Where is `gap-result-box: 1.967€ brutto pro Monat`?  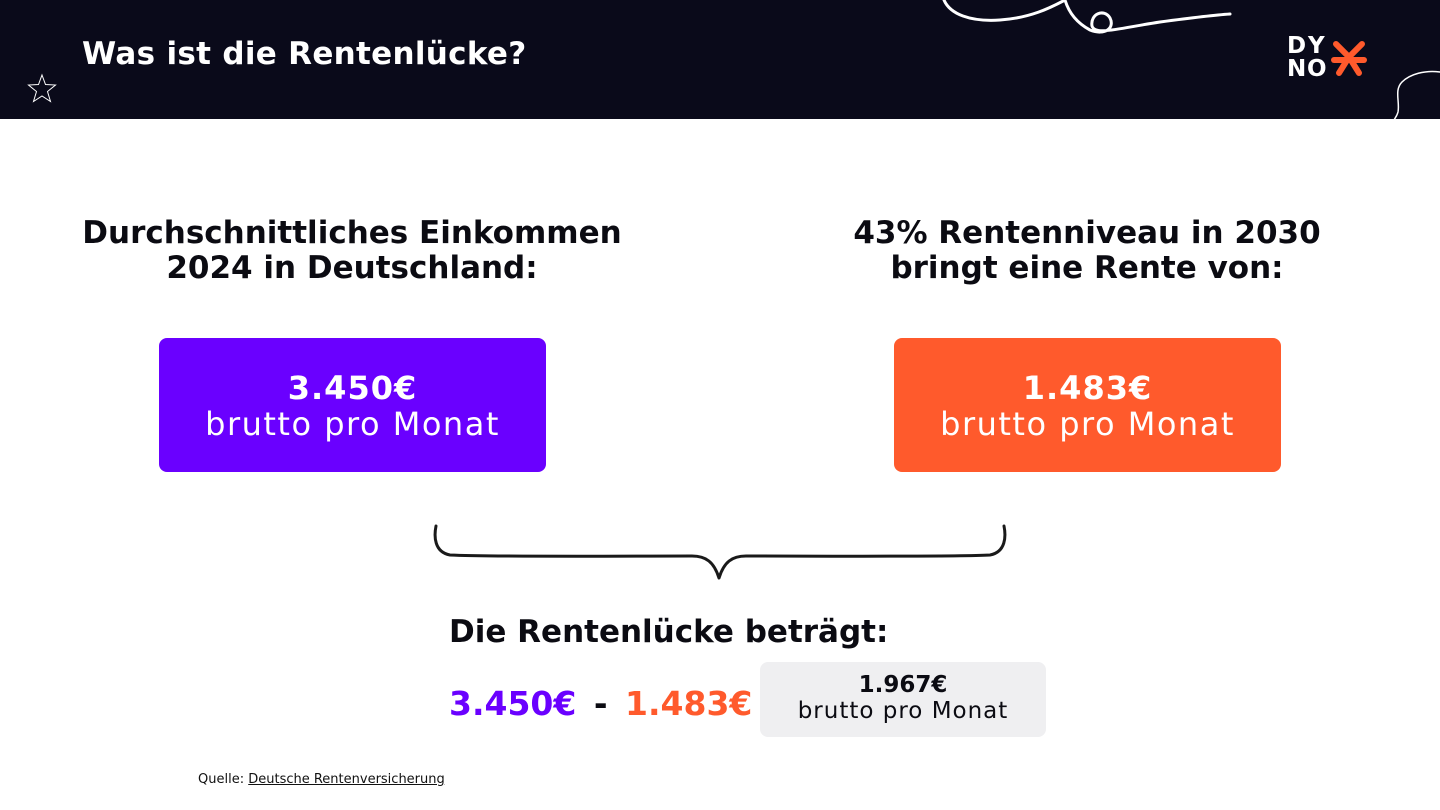 gap-result-box: 1.967€ brutto pro Monat is located at coordinates (903, 699).